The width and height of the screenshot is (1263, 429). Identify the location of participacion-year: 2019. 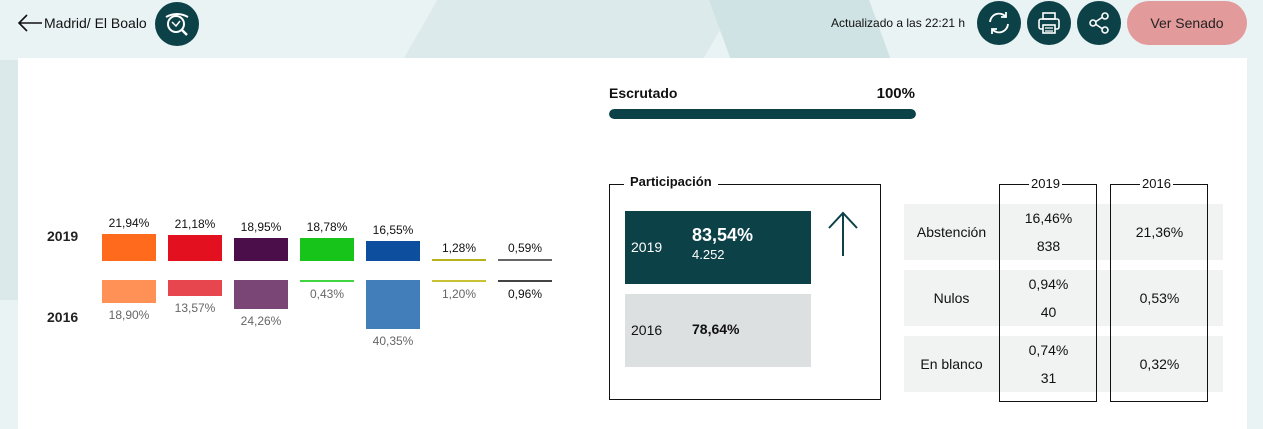
(647, 247).